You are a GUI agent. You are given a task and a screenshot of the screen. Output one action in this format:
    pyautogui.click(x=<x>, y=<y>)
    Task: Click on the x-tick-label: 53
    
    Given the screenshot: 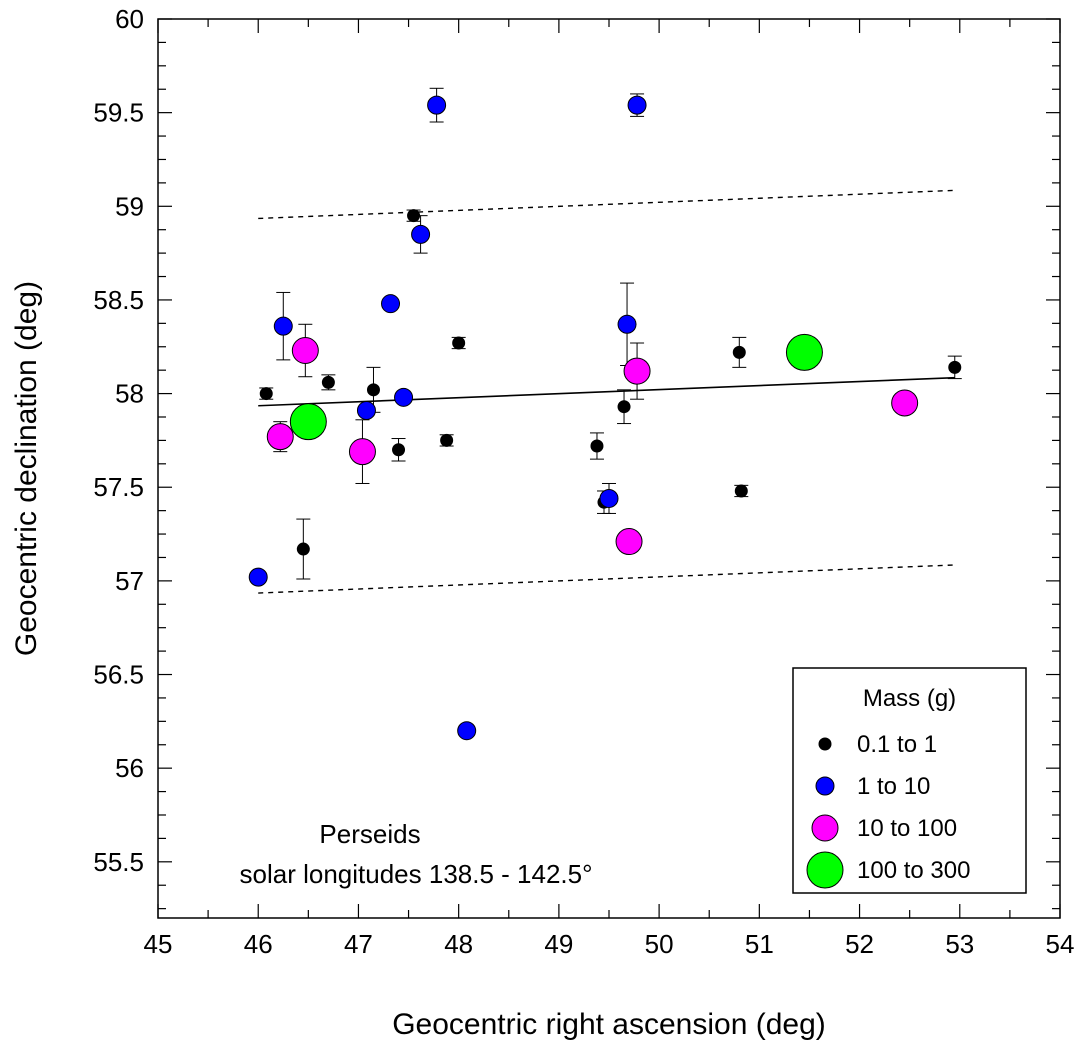 What is the action you would take?
    pyautogui.click(x=959, y=944)
    